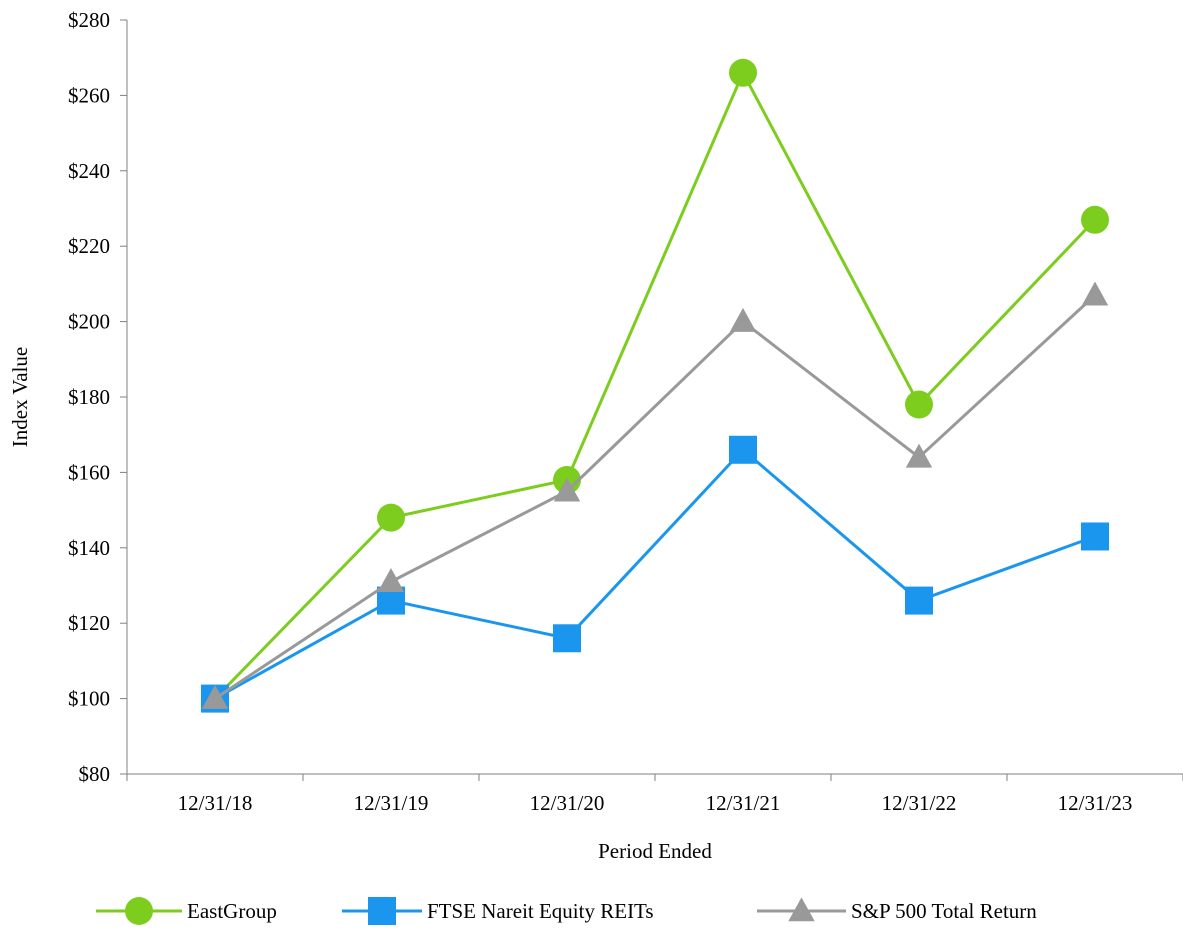 The height and width of the screenshot is (930, 1183). Describe the element at coordinates (391, 803) in the screenshot. I see `x-tick-label: 12/31/19` at that location.